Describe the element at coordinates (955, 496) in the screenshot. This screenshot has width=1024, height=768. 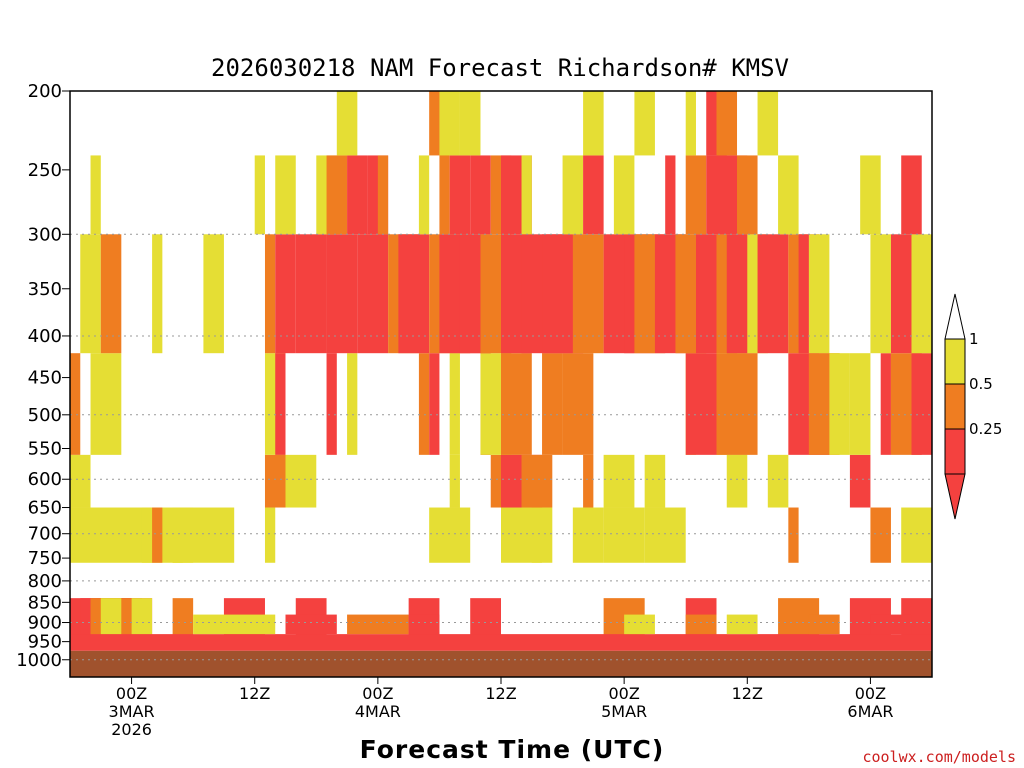
I see `colorbar-arrow-bottom` at that location.